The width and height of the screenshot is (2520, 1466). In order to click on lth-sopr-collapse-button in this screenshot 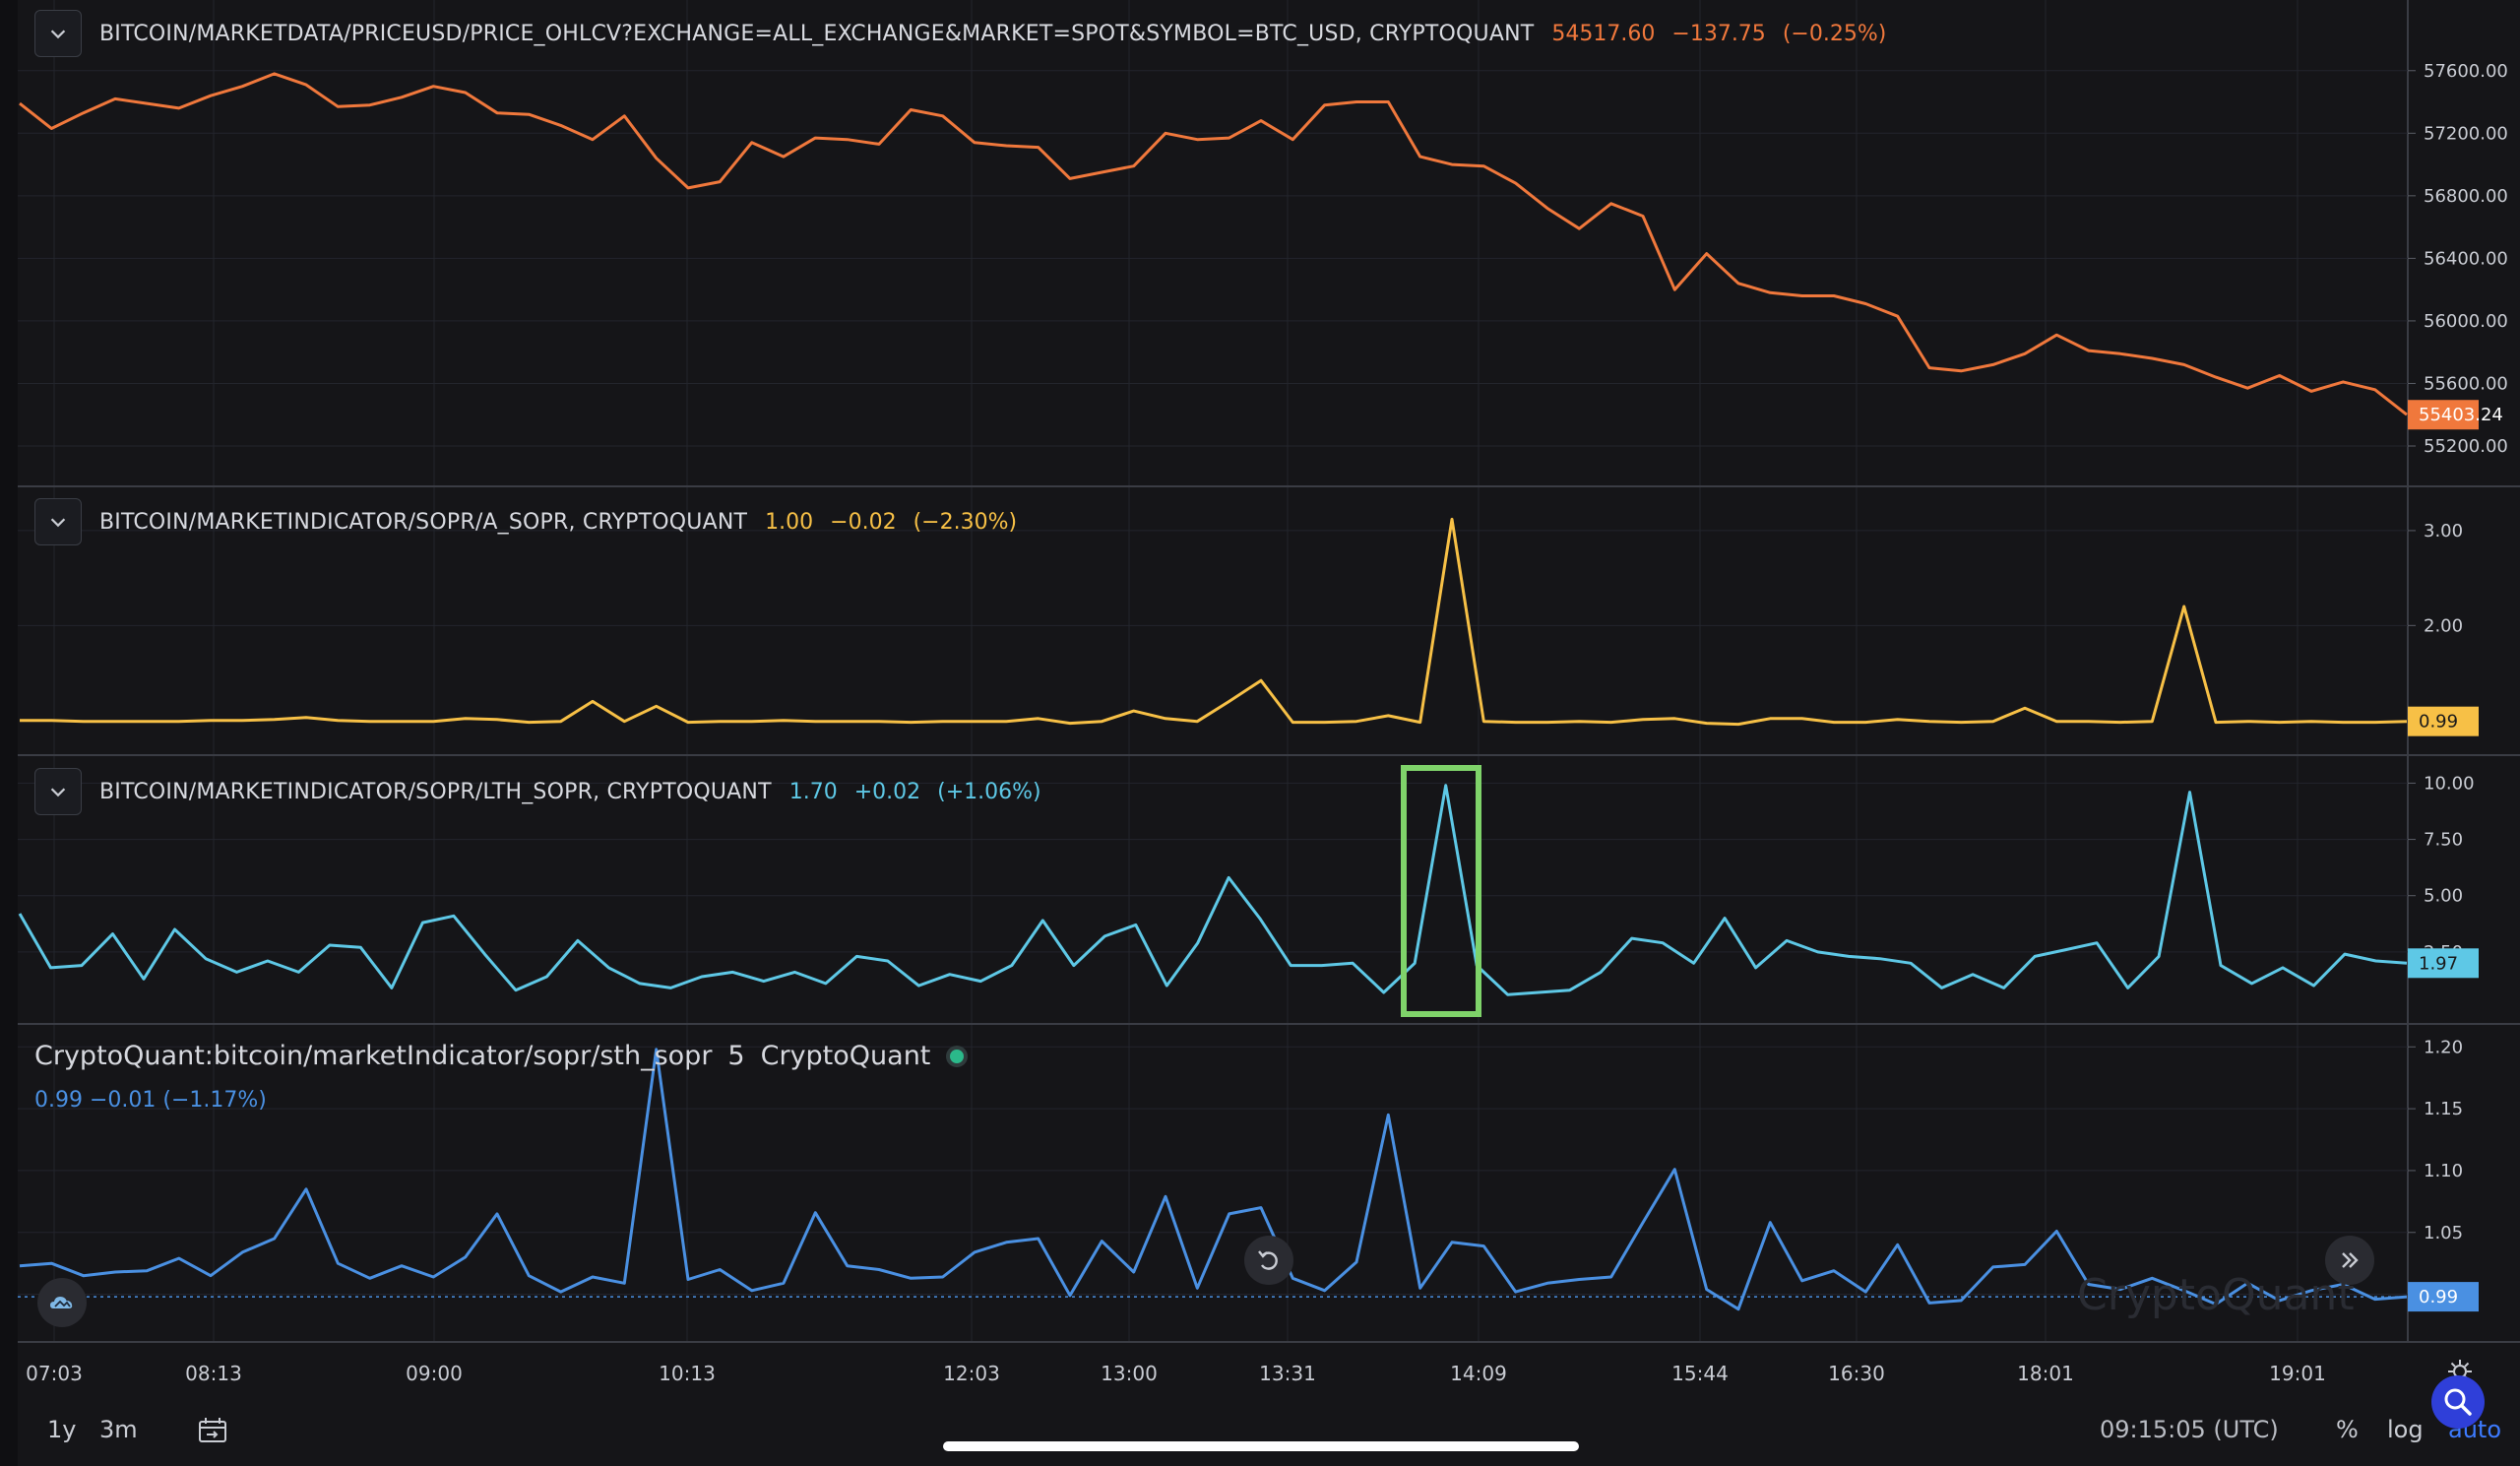, I will do `click(58, 792)`.